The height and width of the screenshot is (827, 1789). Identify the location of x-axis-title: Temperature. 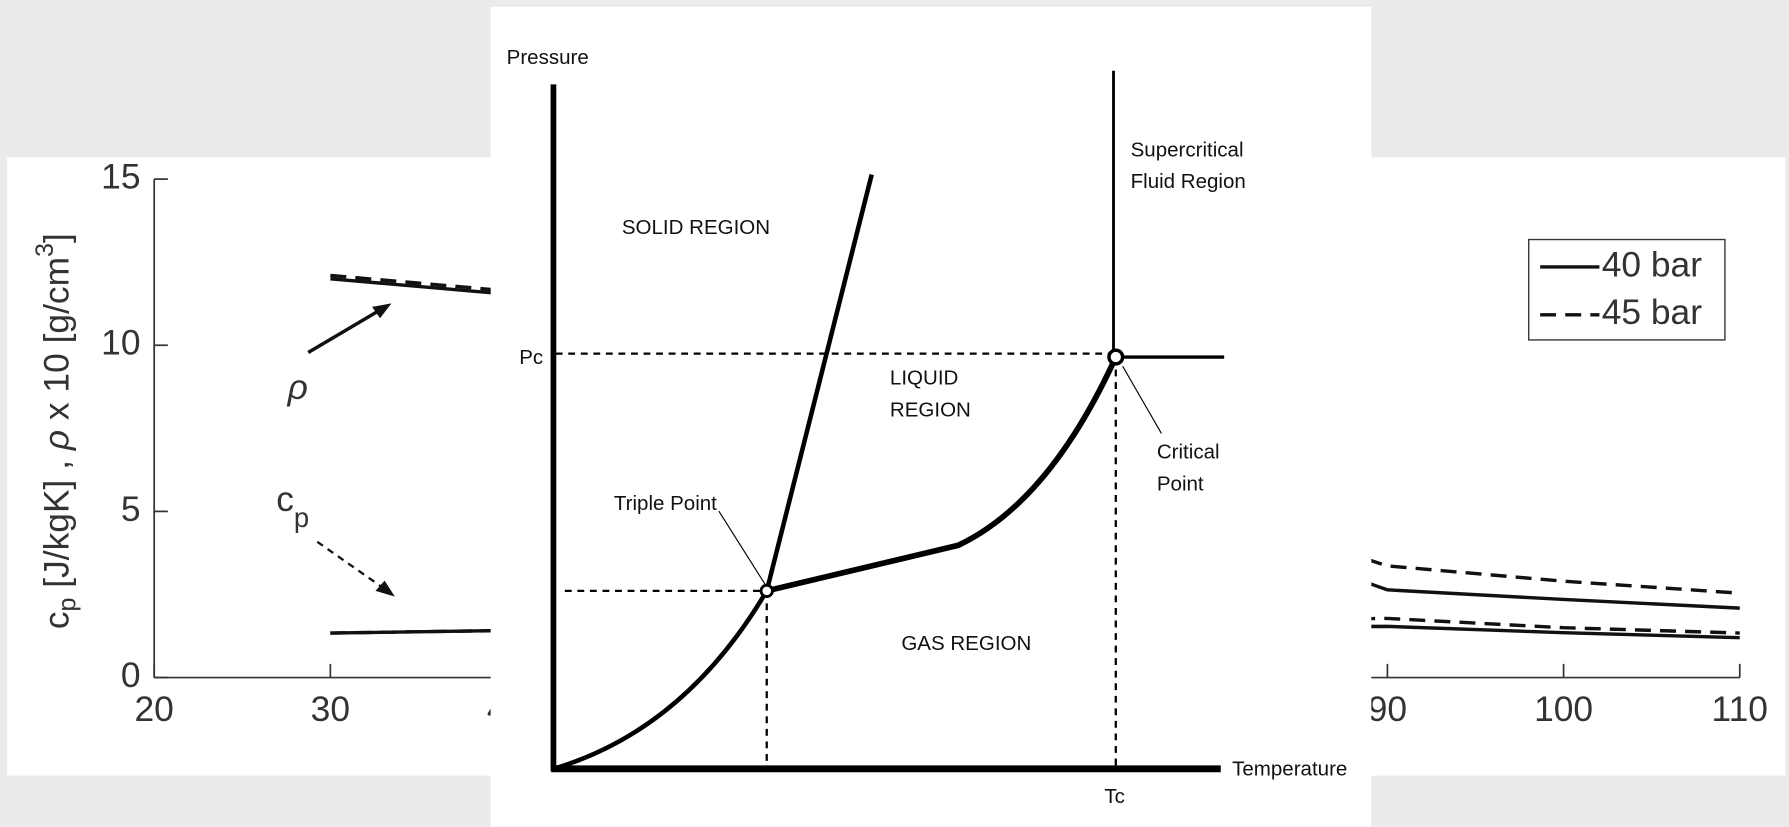
(1289, 769).